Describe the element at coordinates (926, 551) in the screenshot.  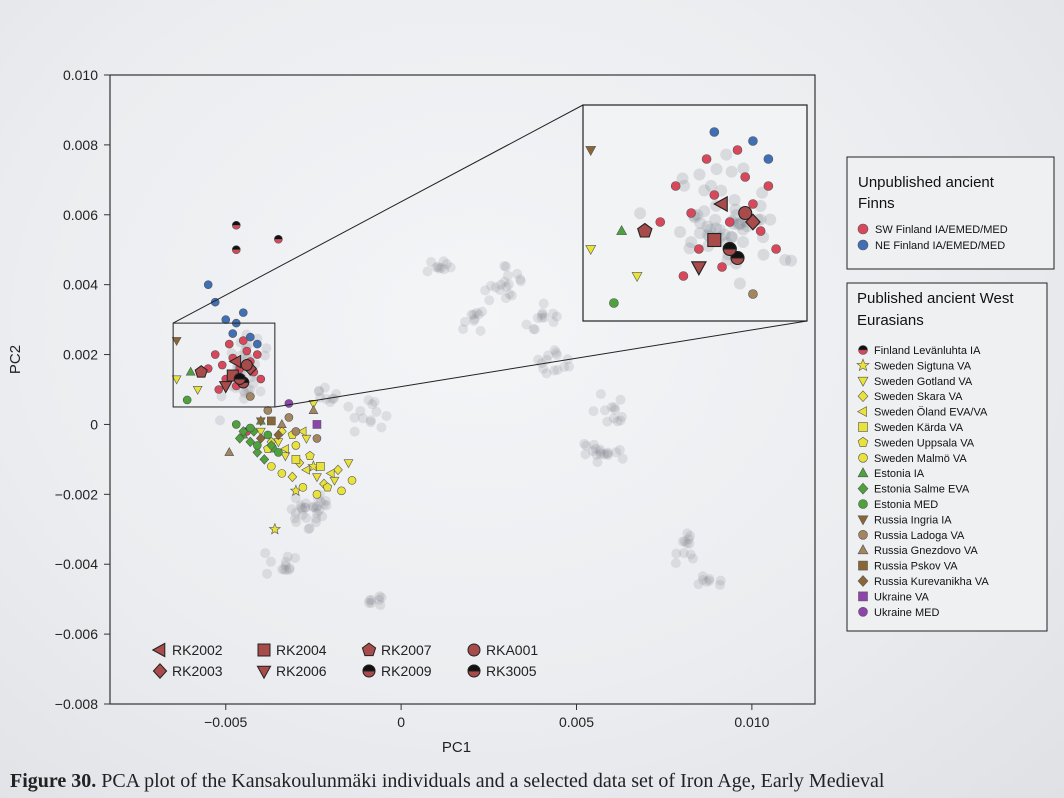
I see `legend-published-label-13: Russia Gnezdovo VA` at that location.